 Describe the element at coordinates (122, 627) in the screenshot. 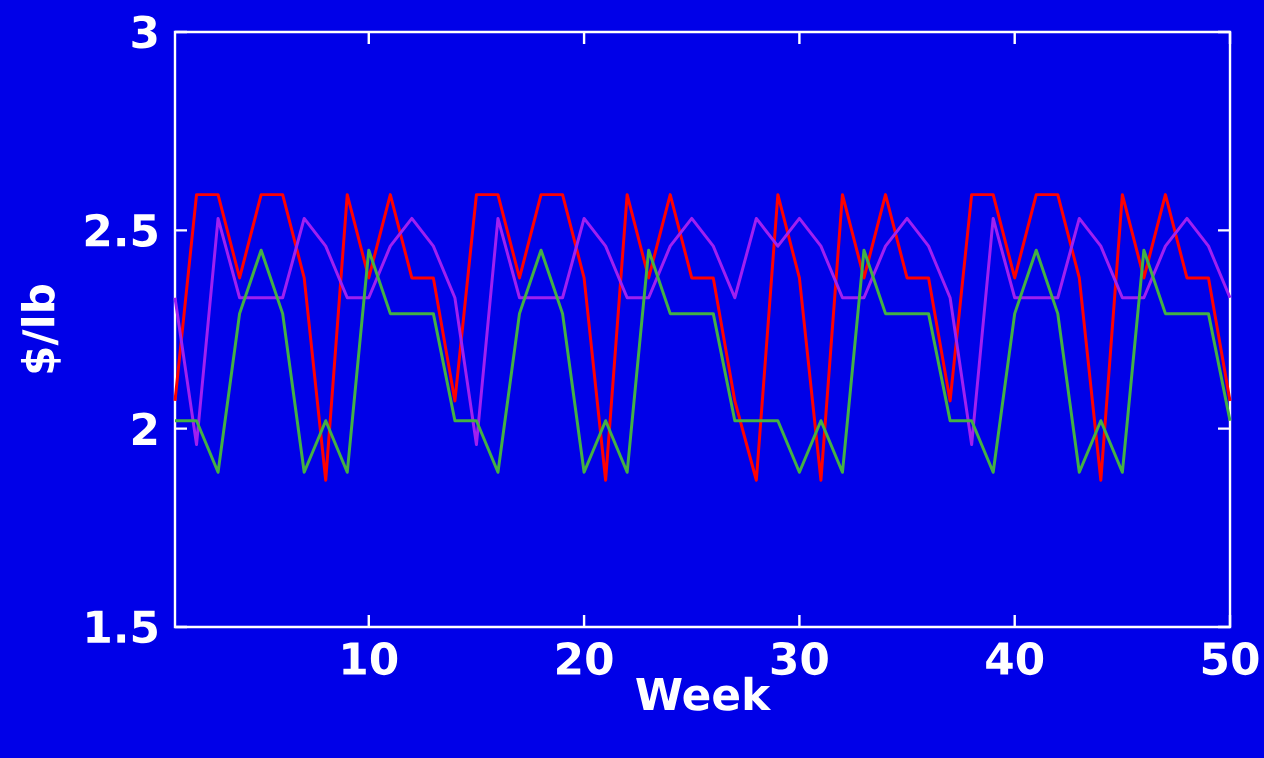

I see `y-tick-label: 1.5` at that location.